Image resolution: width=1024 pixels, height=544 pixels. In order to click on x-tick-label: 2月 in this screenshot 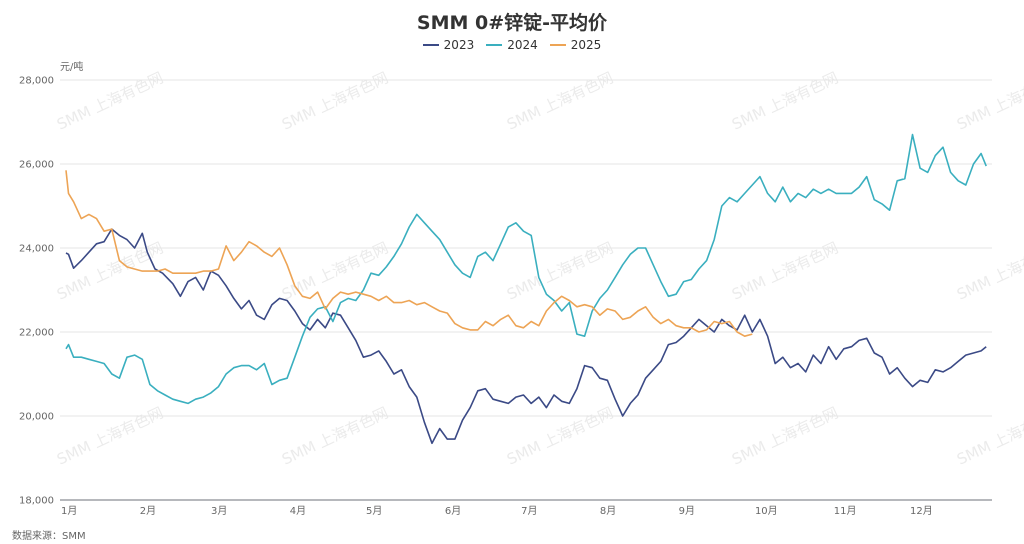, I will do `click(148, 511)`.